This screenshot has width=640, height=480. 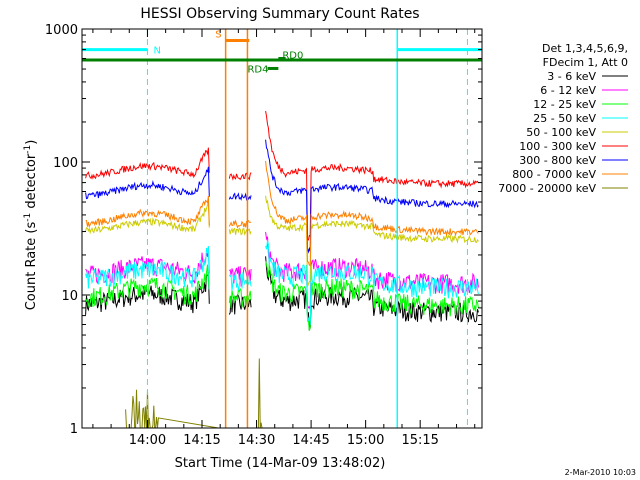 What do you see at coordinates (156, 51) in the screenshot?
I see `flag-label: N` at bounding box center [156, 51].